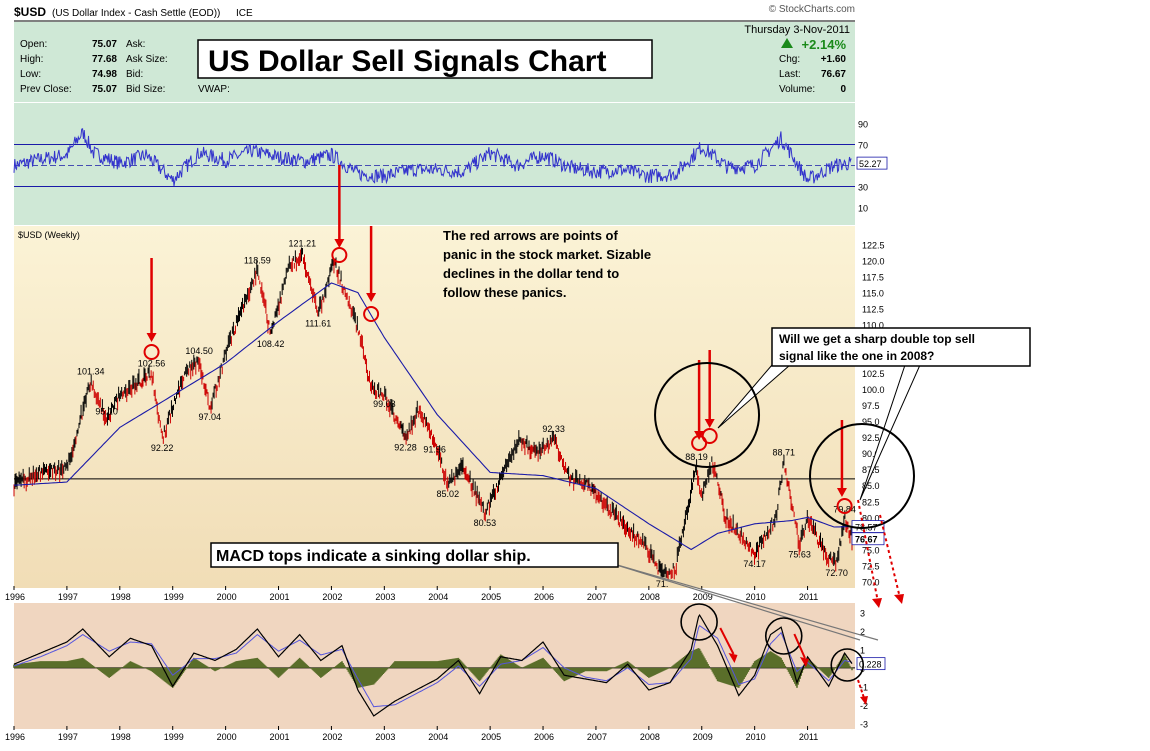 This screenshot has height=751, width=1150. Describe the element at coordinates (856, 356) in the screenshot. I see `callout-line: signal like the one in 2008?` at that location.